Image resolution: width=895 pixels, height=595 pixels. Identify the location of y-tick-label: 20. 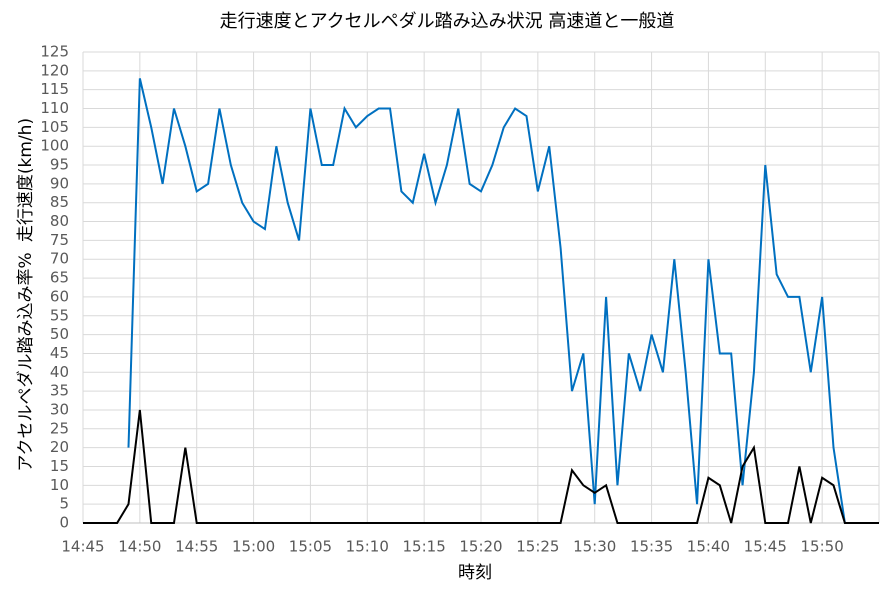
(59, 447).